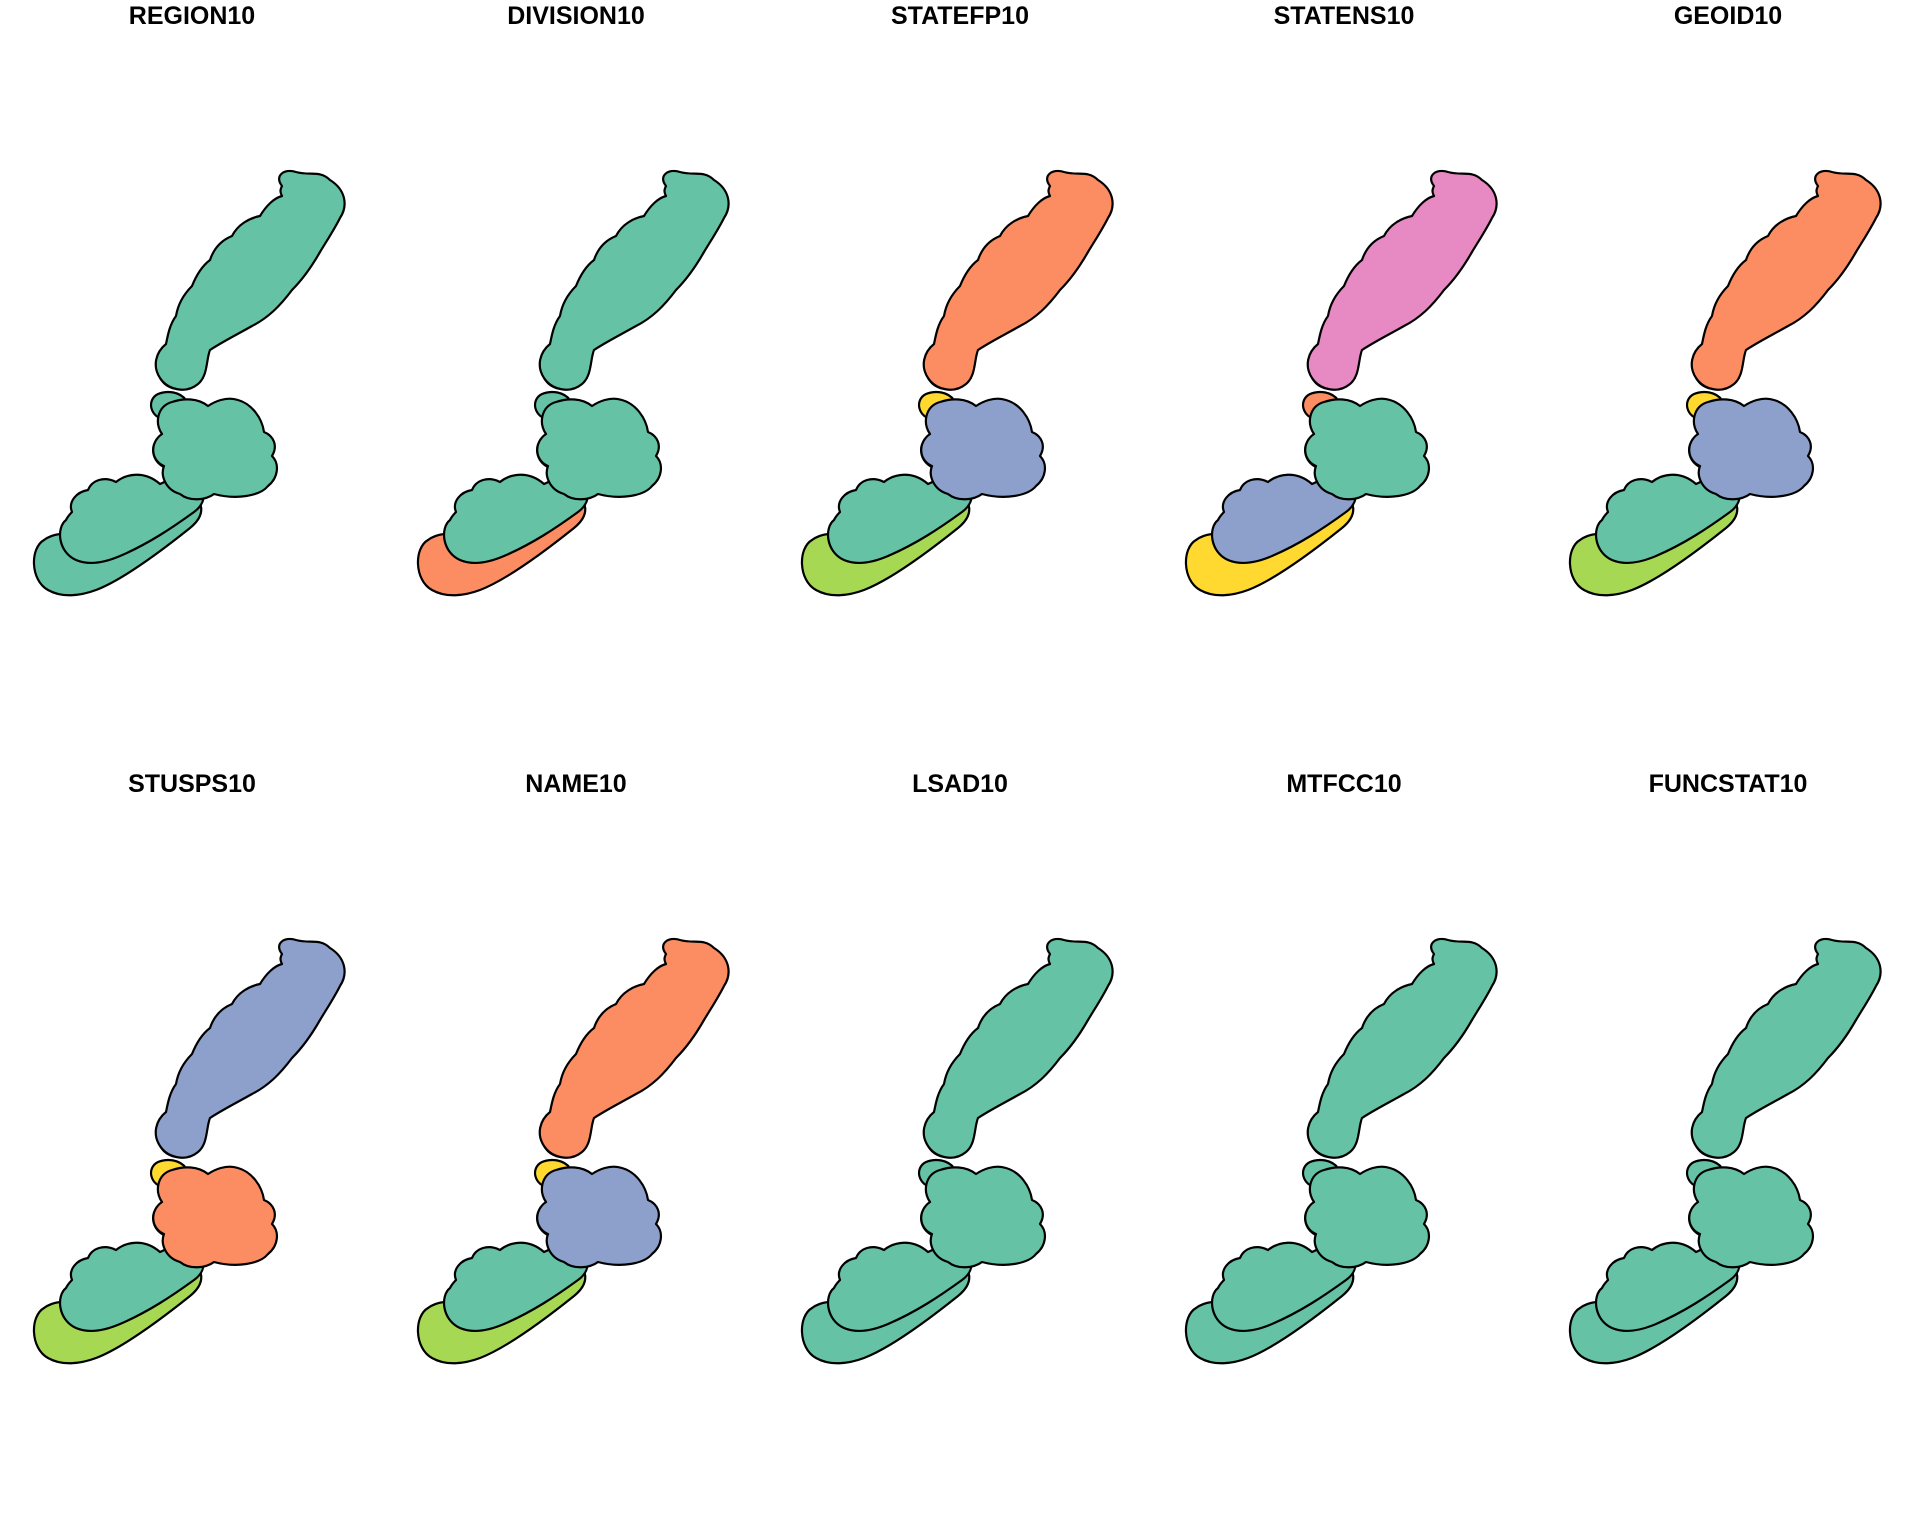  What do you see at coordinates (1728, 784) in the screenshot?
I see `panel-title: FUNCSTAT10` at bounding box center [1728, 784].